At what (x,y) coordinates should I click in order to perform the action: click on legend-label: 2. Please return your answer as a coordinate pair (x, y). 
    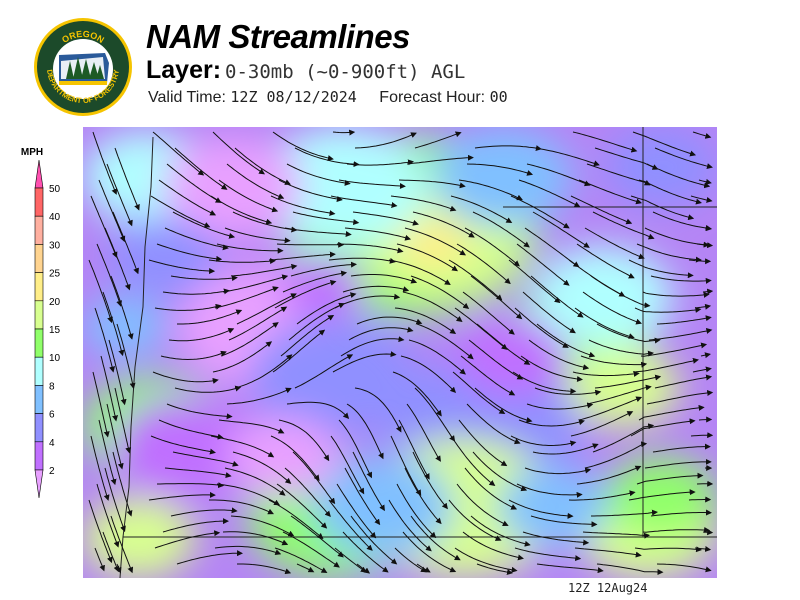
    Looking at the image, I should click on (52, 471).